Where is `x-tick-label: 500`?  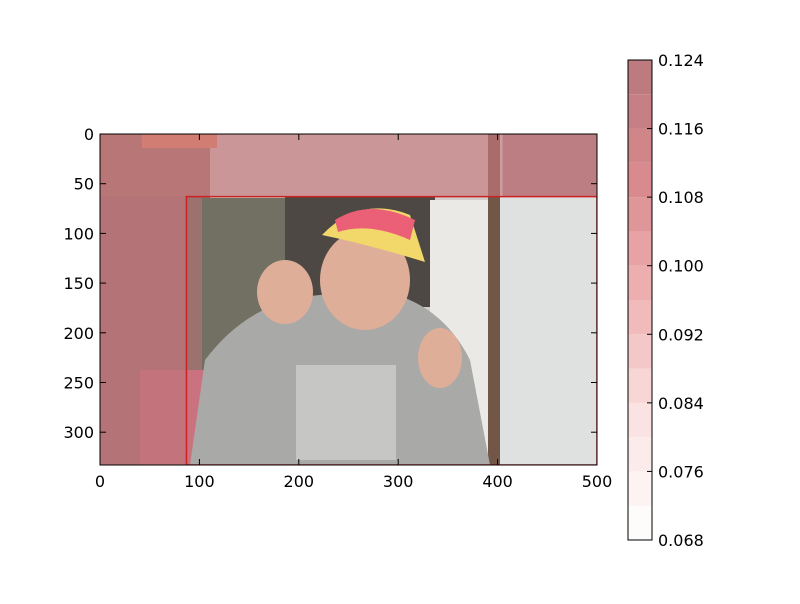 x-tick-label: 500 is located at coordinates (597, 481).